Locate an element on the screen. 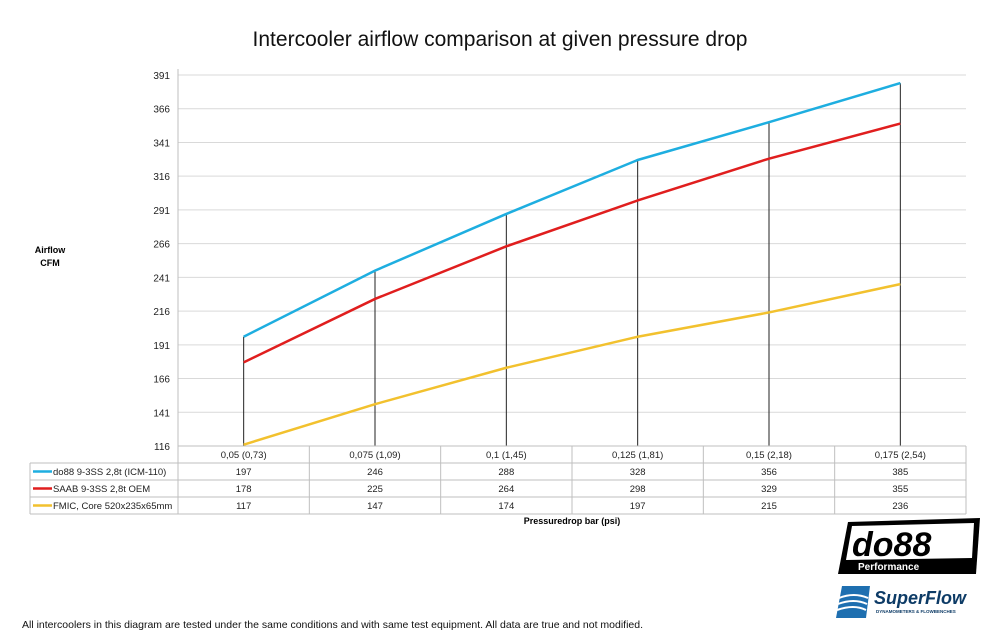 This screenshot has width=1000, height=643. y-axis-label-line2: CFM is located at coordinates (50, 263).